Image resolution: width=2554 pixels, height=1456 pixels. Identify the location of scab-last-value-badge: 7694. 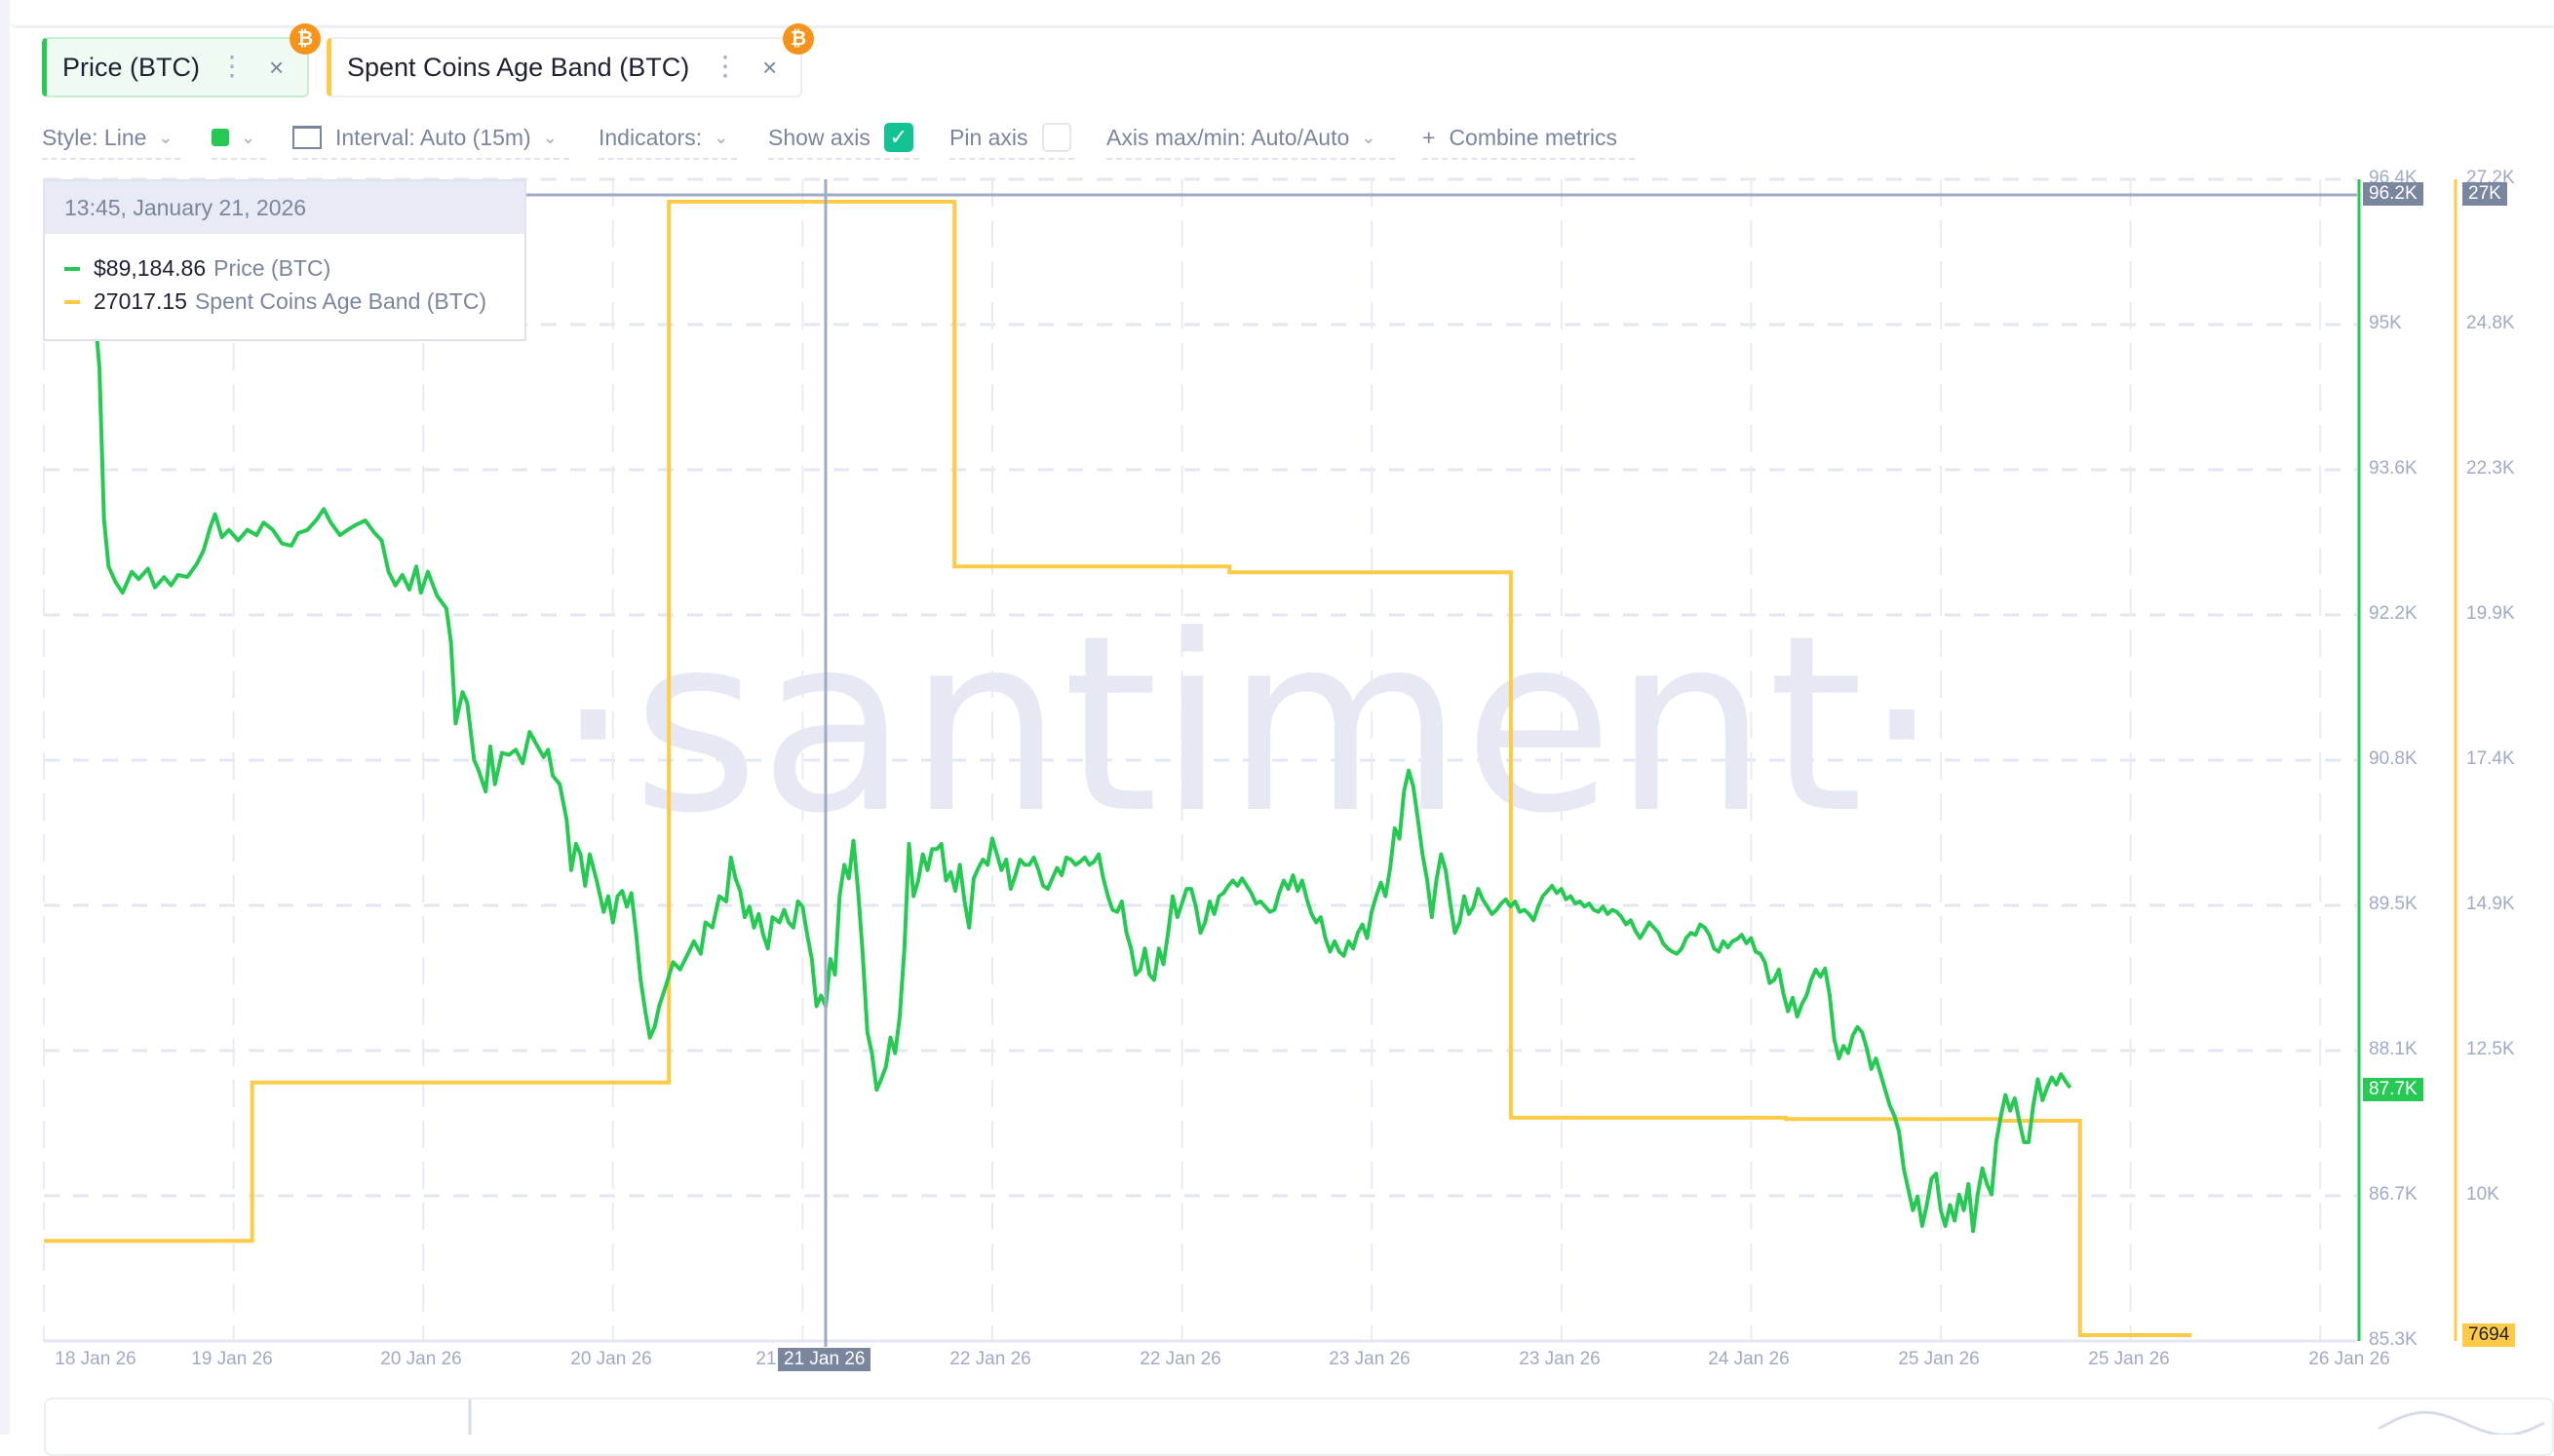
(2489, 1335).